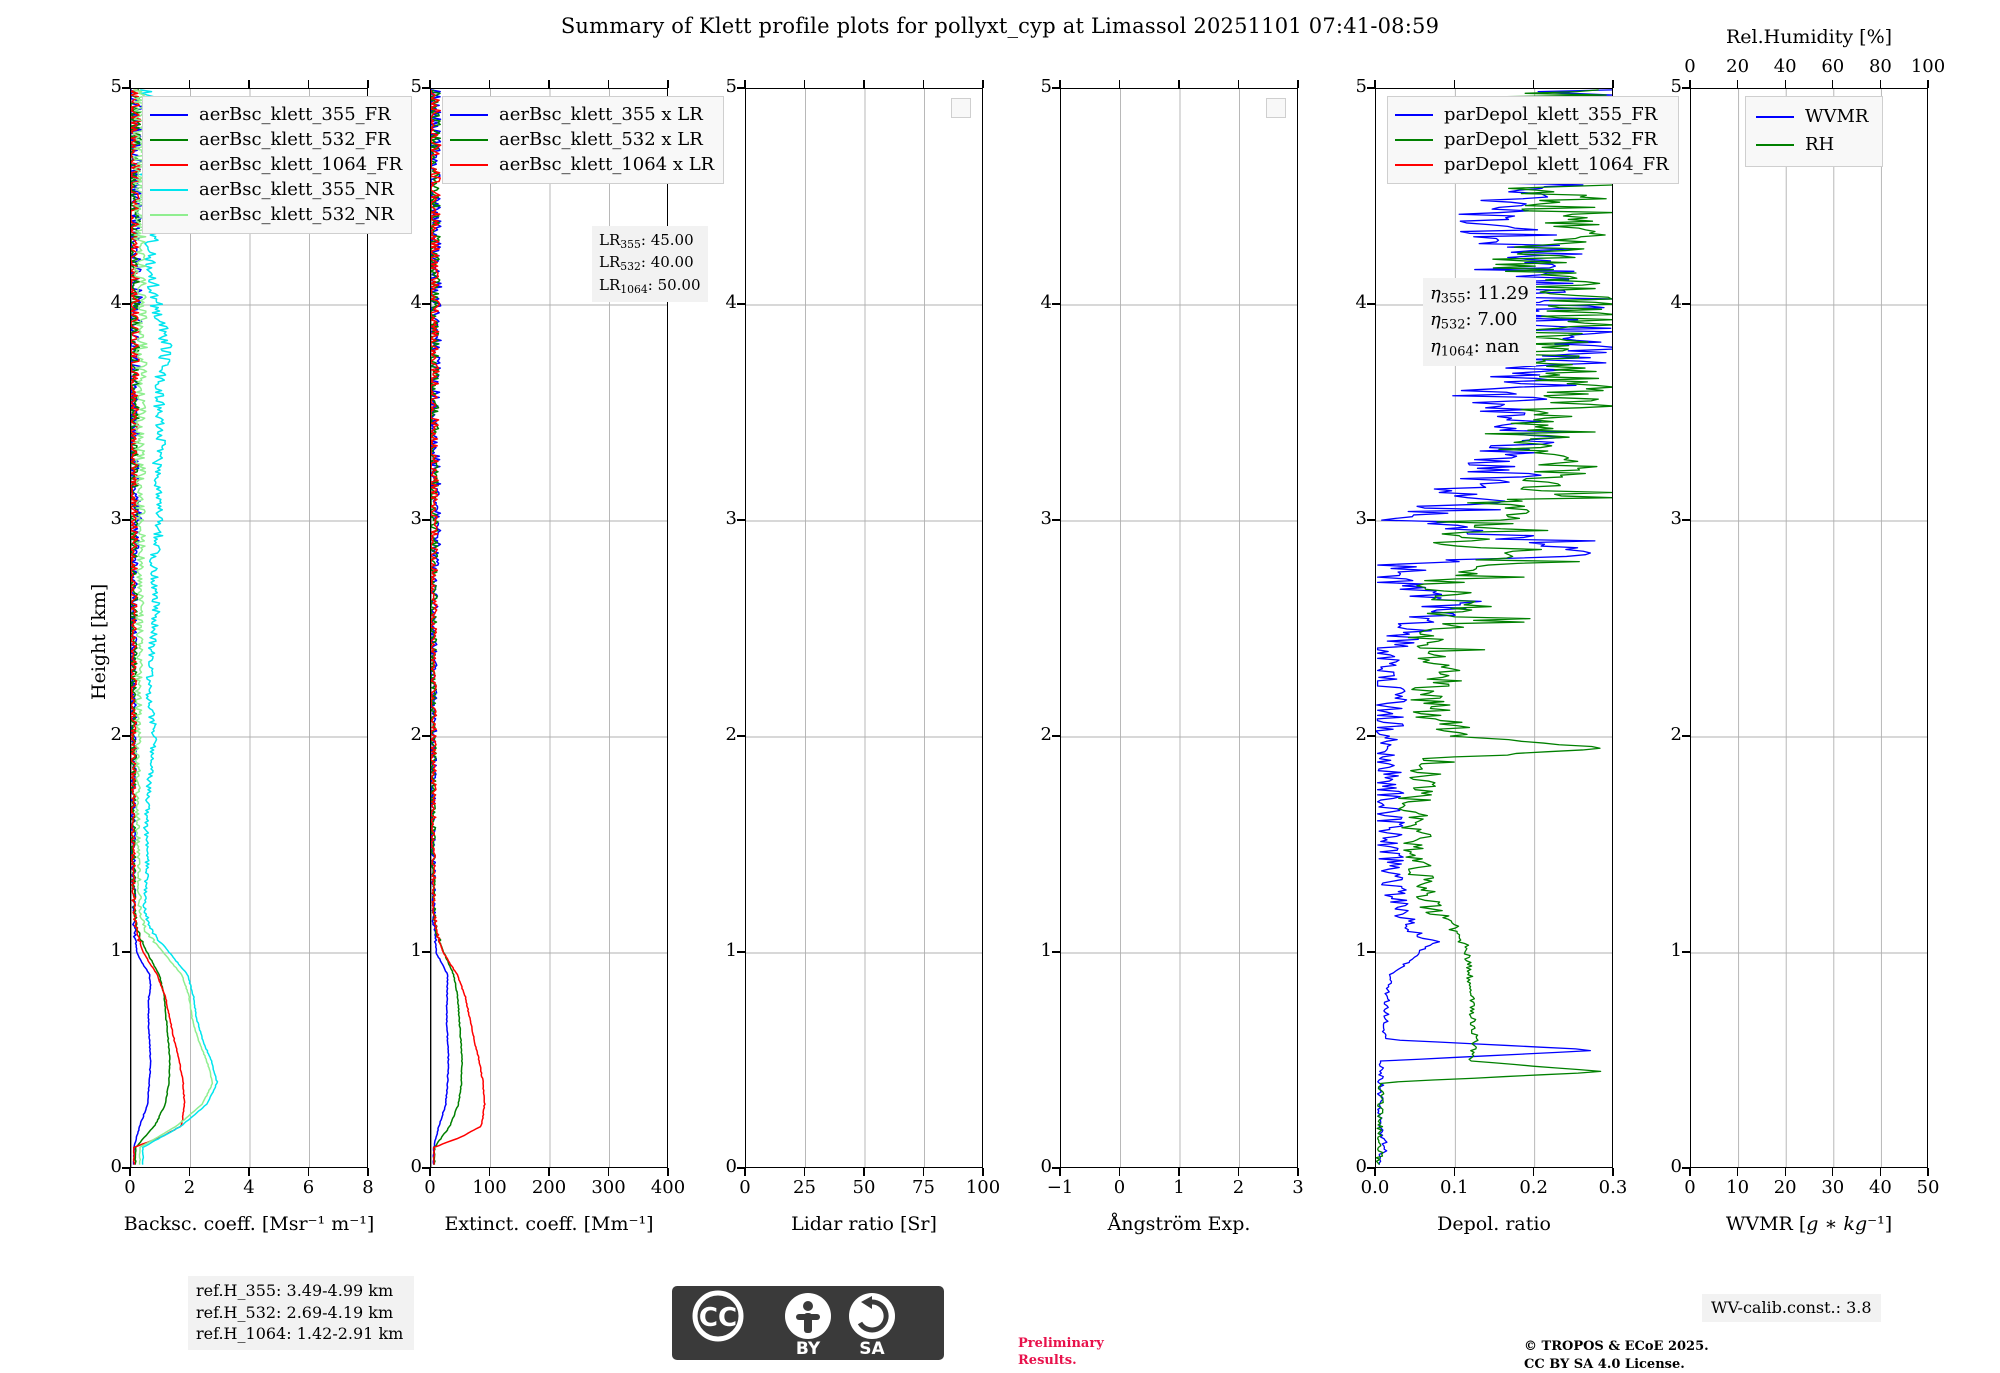  What do you see at coordinates (276, 139) in the screenshot?
I see `legend-item-aerBsc_klett_532_FR: aerBsc_klett_532_FR` at bounding box center [276, 139].